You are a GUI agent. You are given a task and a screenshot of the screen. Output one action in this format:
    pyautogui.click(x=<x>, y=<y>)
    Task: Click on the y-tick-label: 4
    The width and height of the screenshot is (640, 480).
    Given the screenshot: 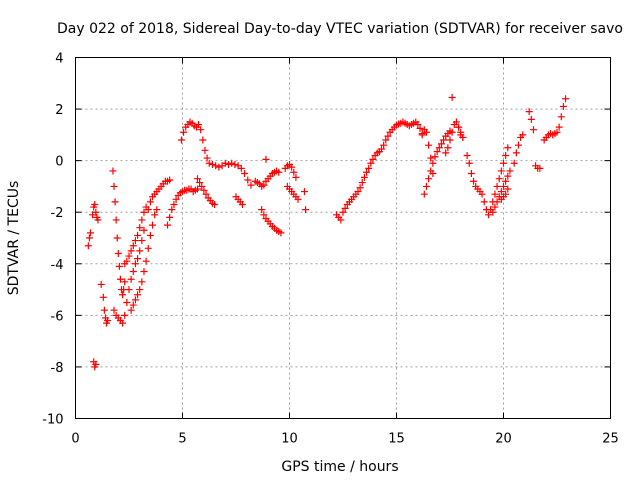 What is the action you would take?
    pyautogui.click(x=59, y=59)
    